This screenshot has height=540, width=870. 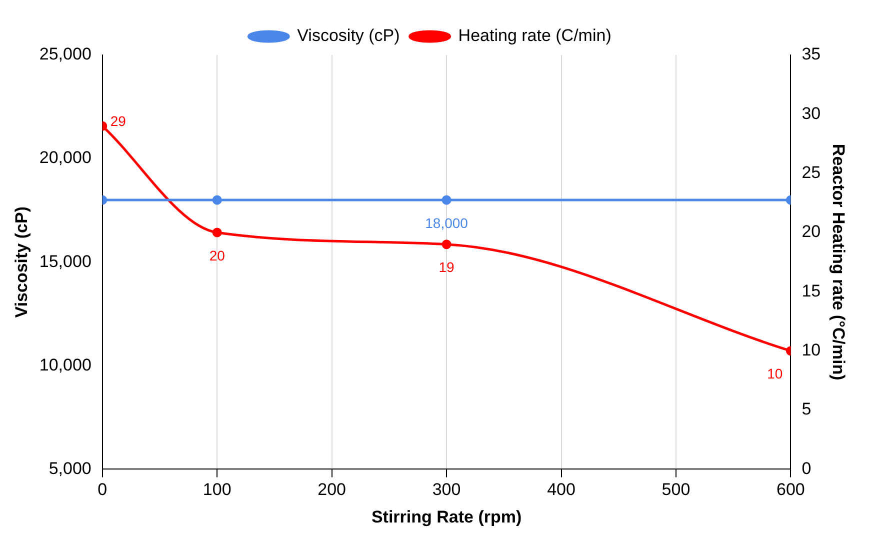 I want to click on y-axis-title: Viscosity (cP), so click(x=21, y=262).